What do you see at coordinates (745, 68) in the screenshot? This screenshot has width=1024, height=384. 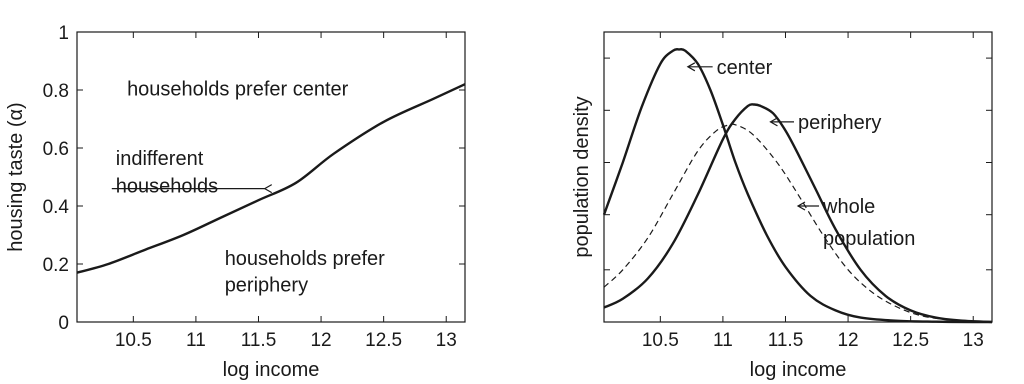 I see `right-annotation: center` at bounding box center [745, 68].